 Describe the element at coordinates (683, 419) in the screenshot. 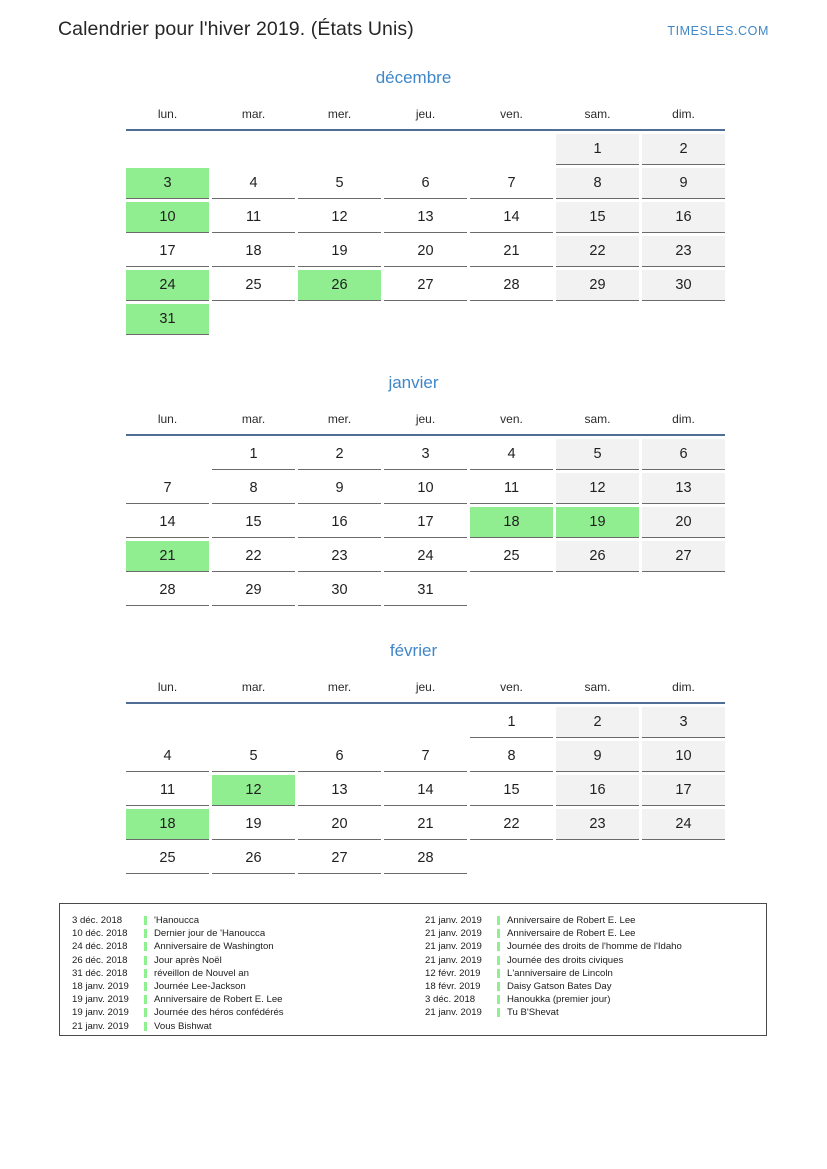

I see `weekday-header: dim.` at that location.